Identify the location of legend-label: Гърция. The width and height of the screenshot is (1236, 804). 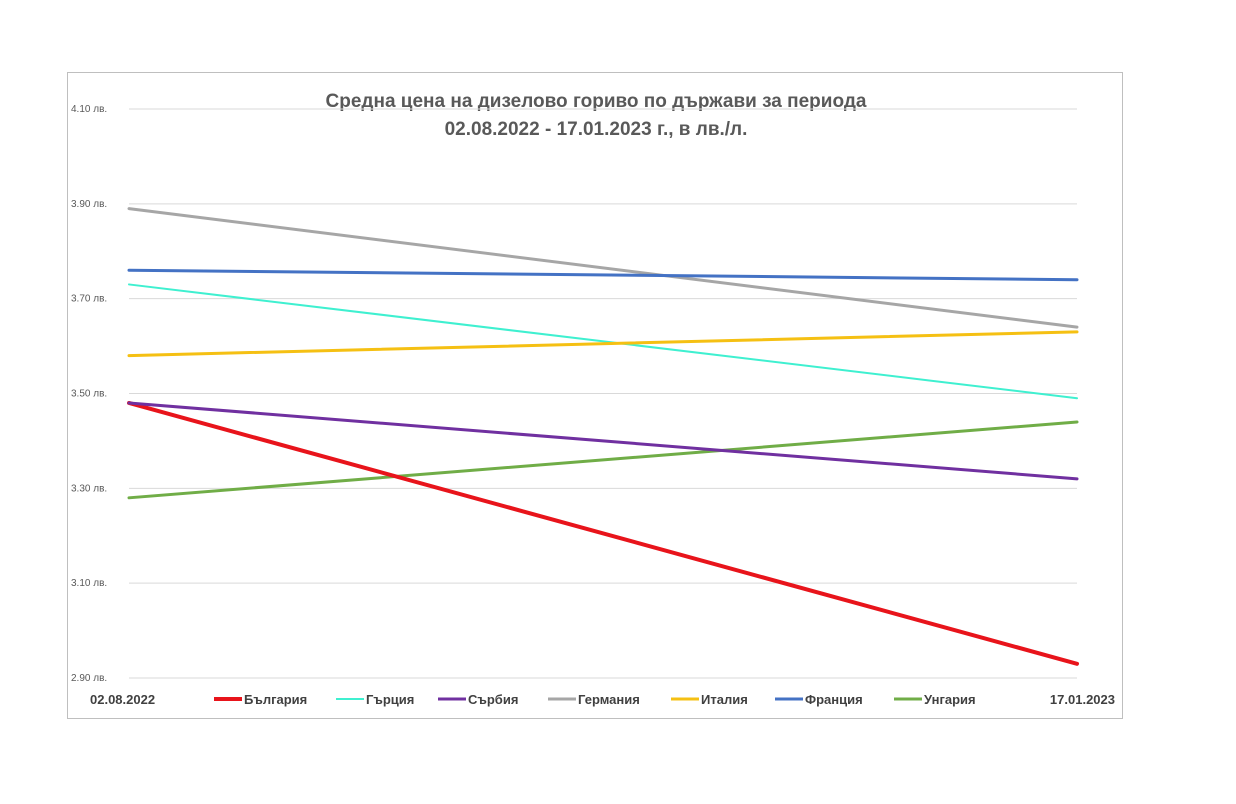
(390, 699).